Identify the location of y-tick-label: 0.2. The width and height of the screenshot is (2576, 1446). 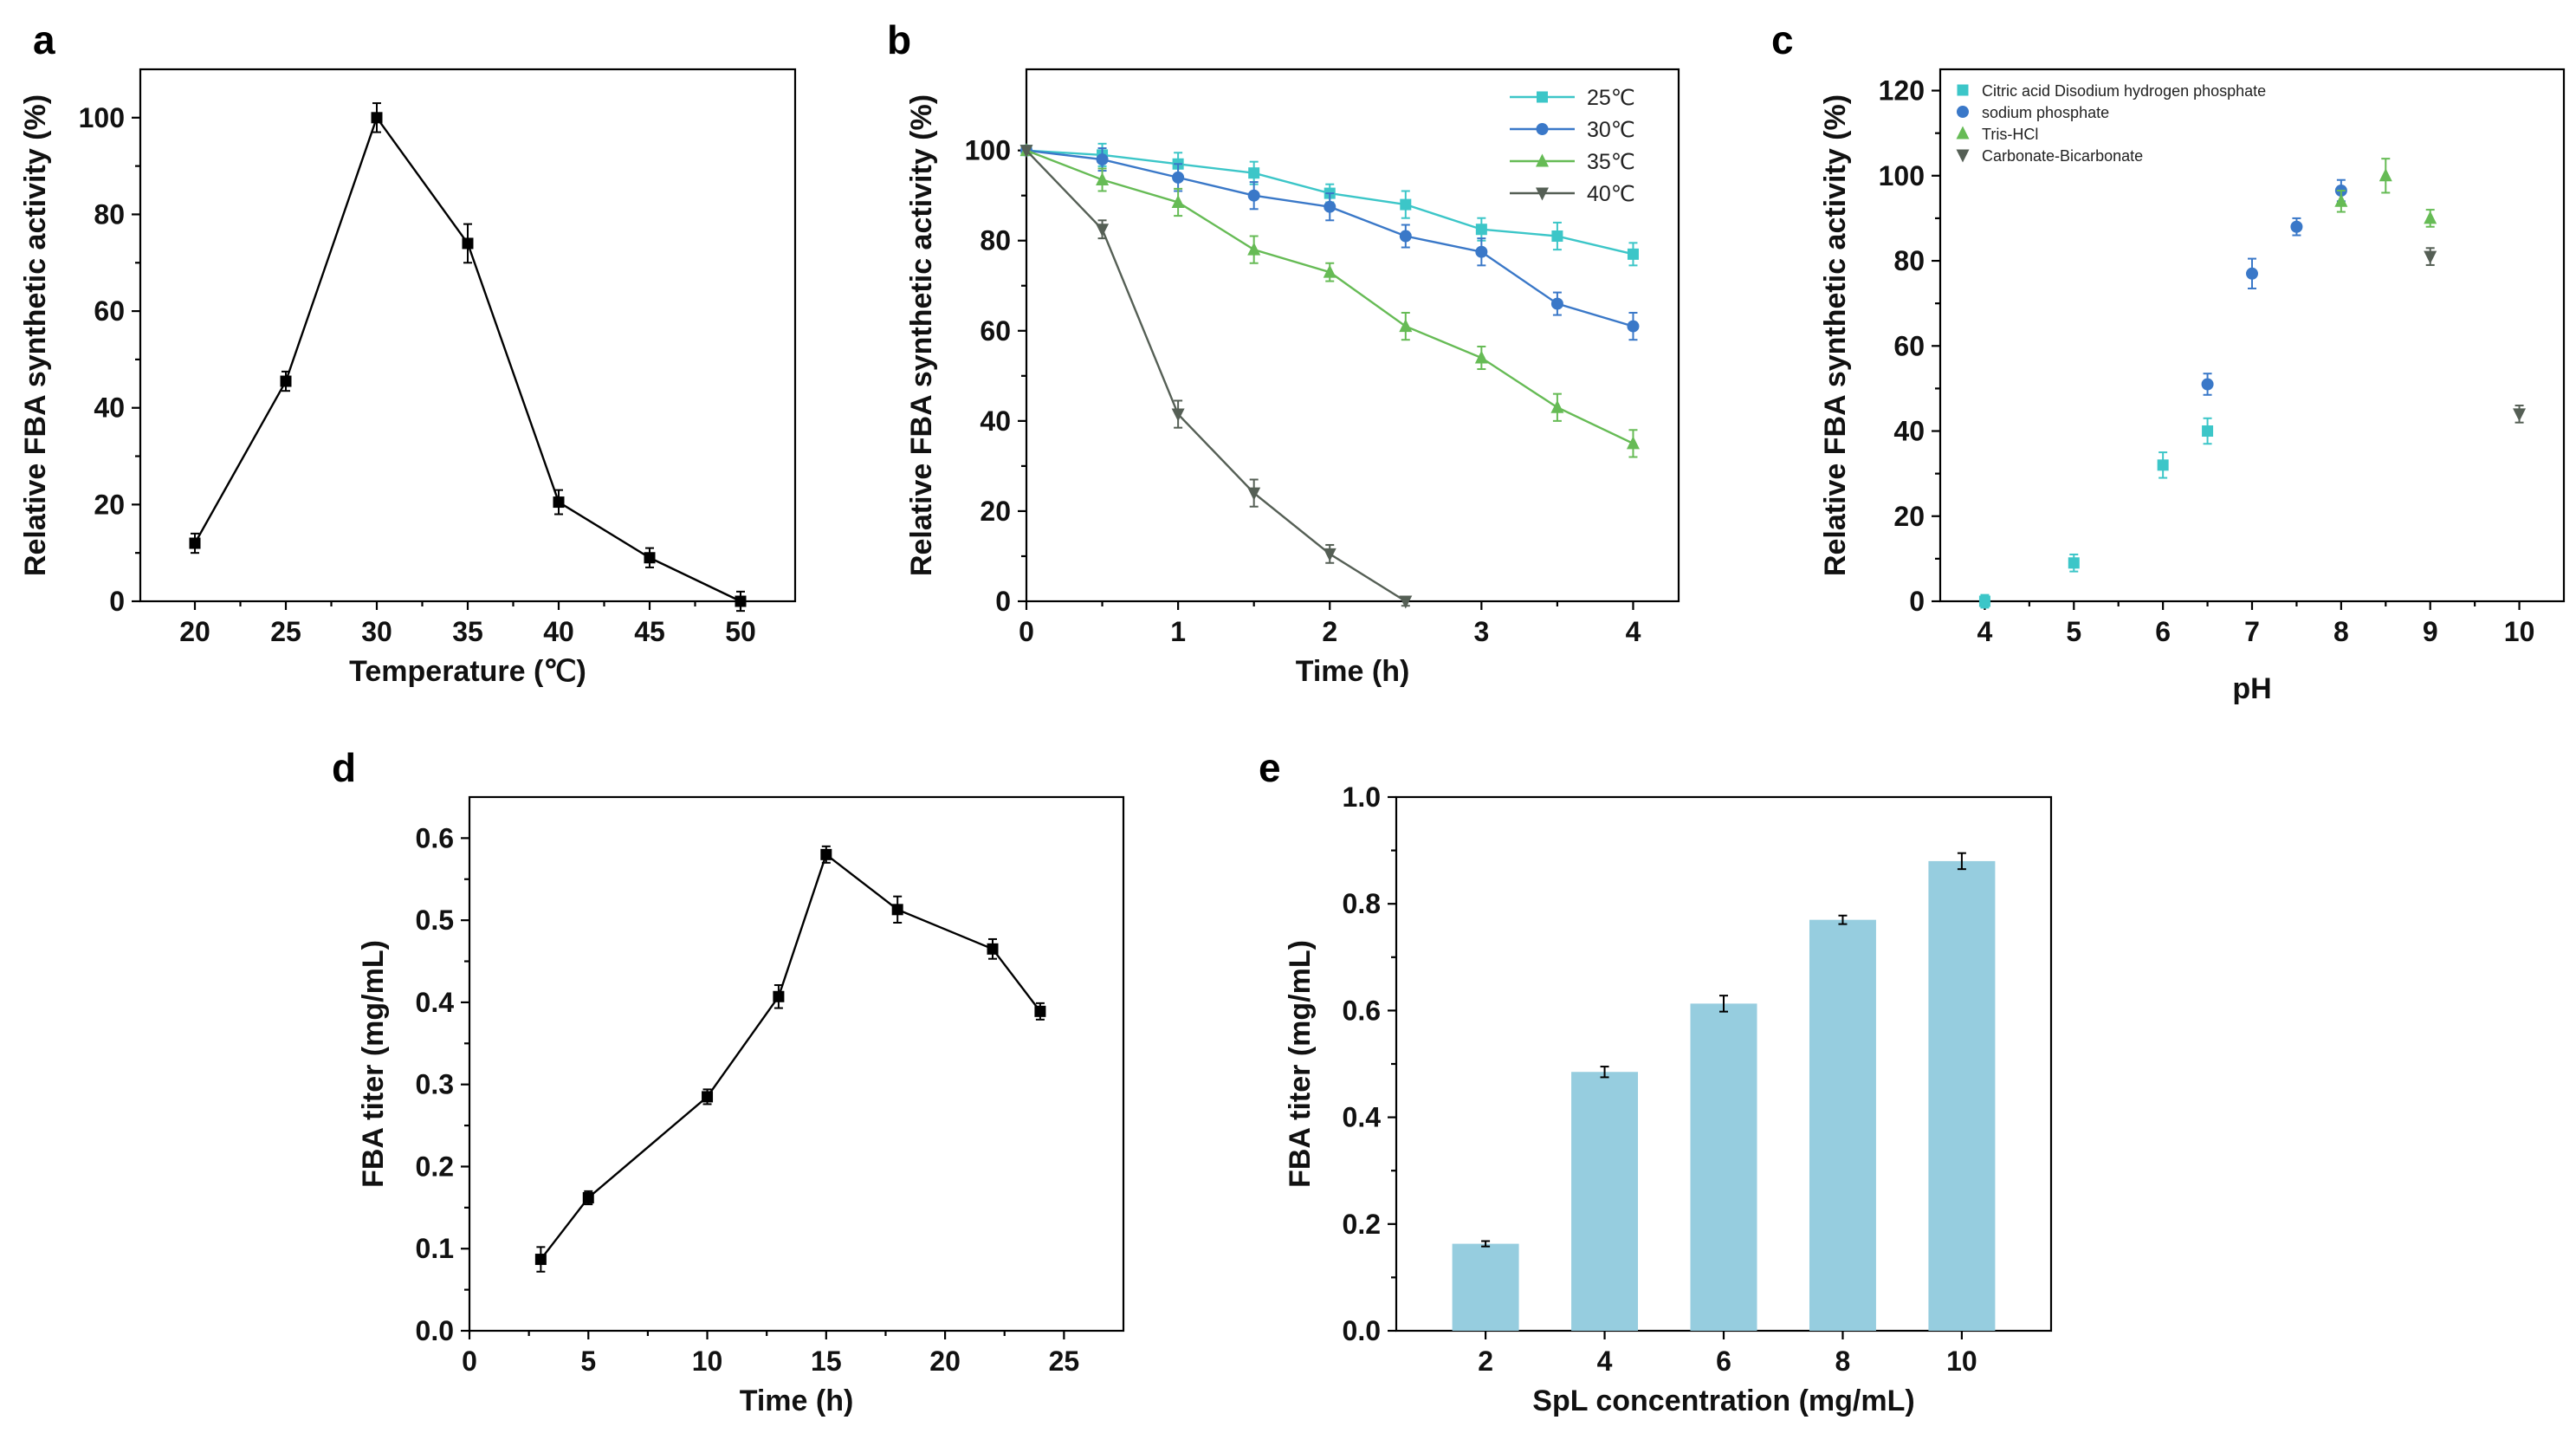
(1362, 1224).